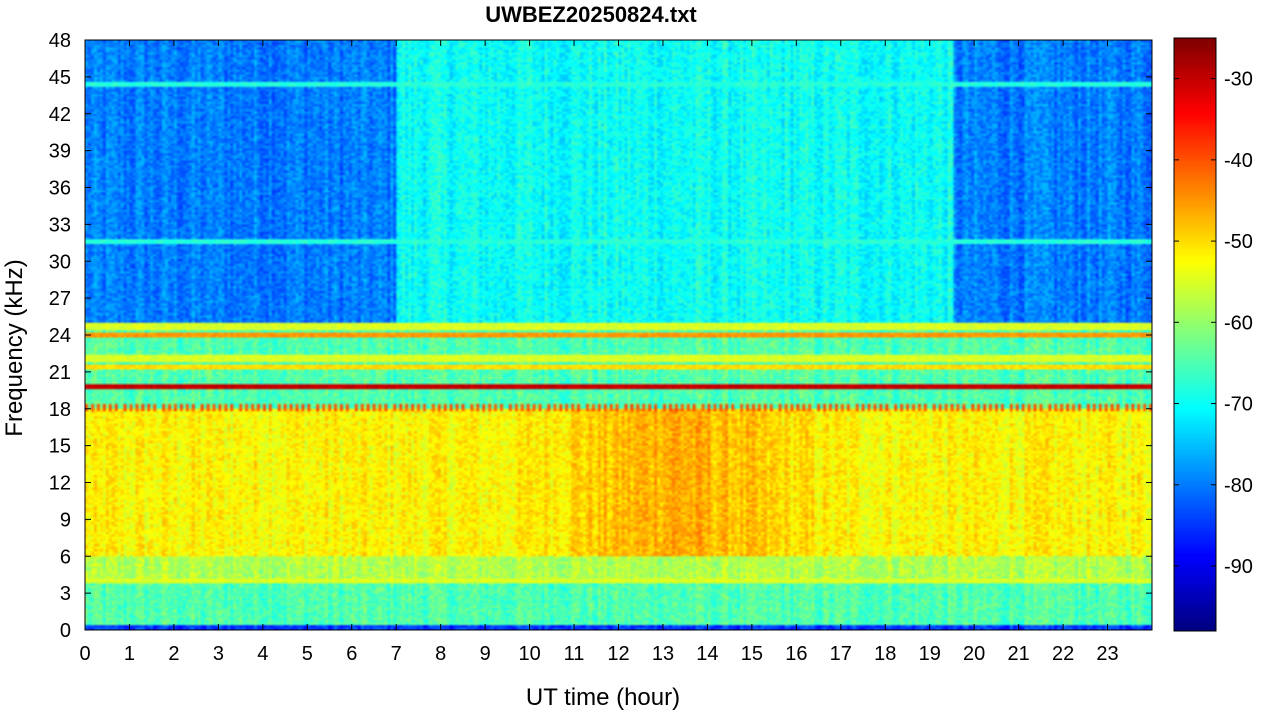  Describe the element at coordinates (65, 594) in the screenshot. I see `y-tick-label: 3` at that location.